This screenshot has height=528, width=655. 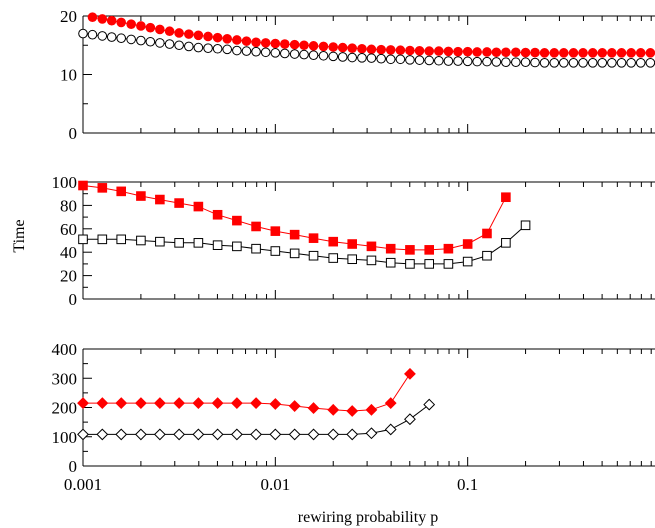 What do you see at coordinates (68, 205) in the screenshot?
I see `y-tick-label: 80` at bounding box center [68, 205].